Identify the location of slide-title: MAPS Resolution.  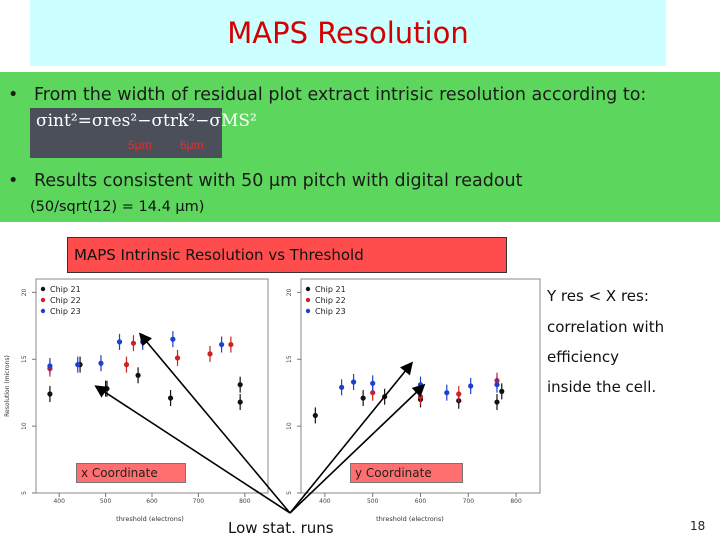
(348, 33).